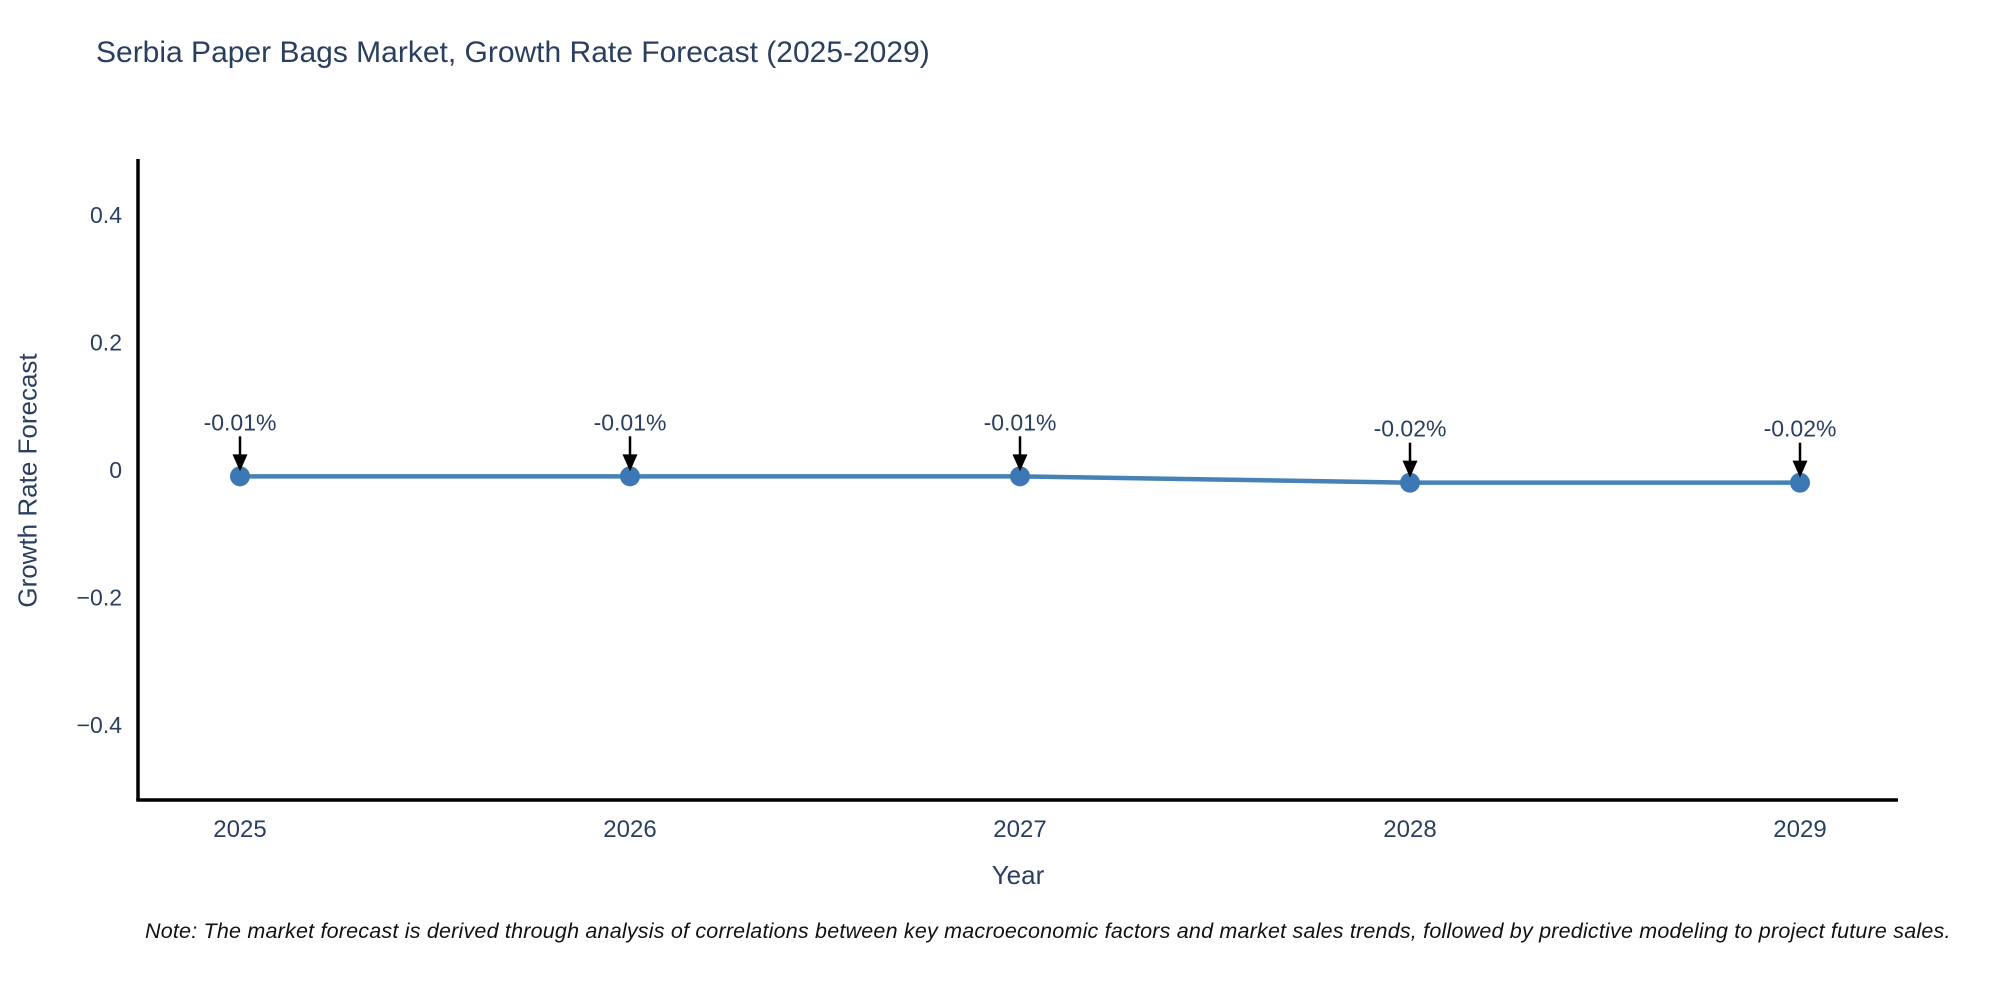 The image size is (2000, 1000). What do you see at coordinates (239, 829) in the screenshot?
I see `x-tick-label: 2025` at bounding box center [239, 829].